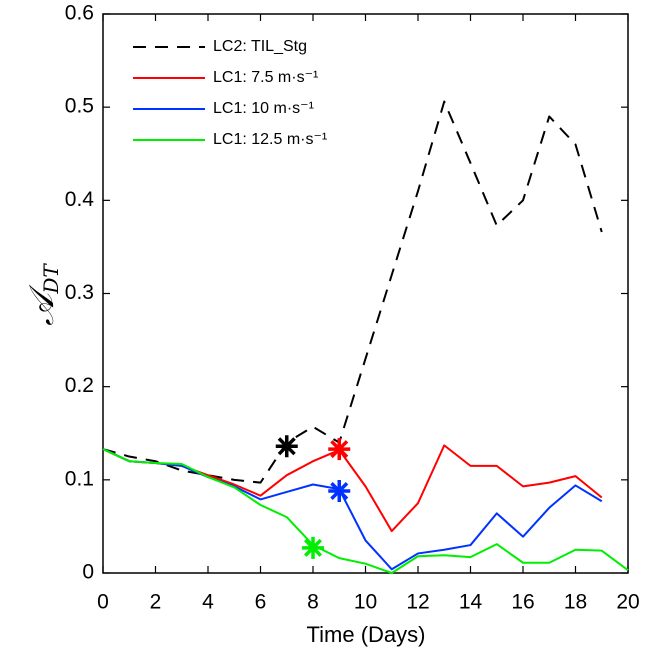 This screenshot has width=645, height=656. What do you see at coordinates (103, 602) in the screenshot?
I see `x-tick-label: 0` at bounding box center [103, 602].